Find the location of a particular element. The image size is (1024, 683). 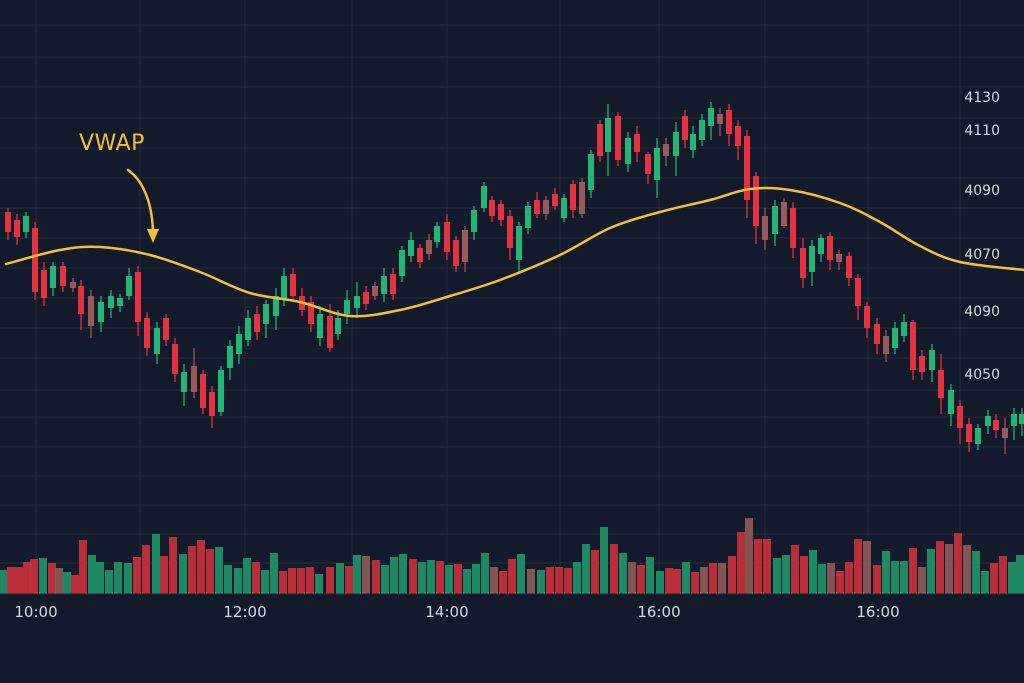

vwap-annotation-label: VWAP is located at coordinates (112, 143).